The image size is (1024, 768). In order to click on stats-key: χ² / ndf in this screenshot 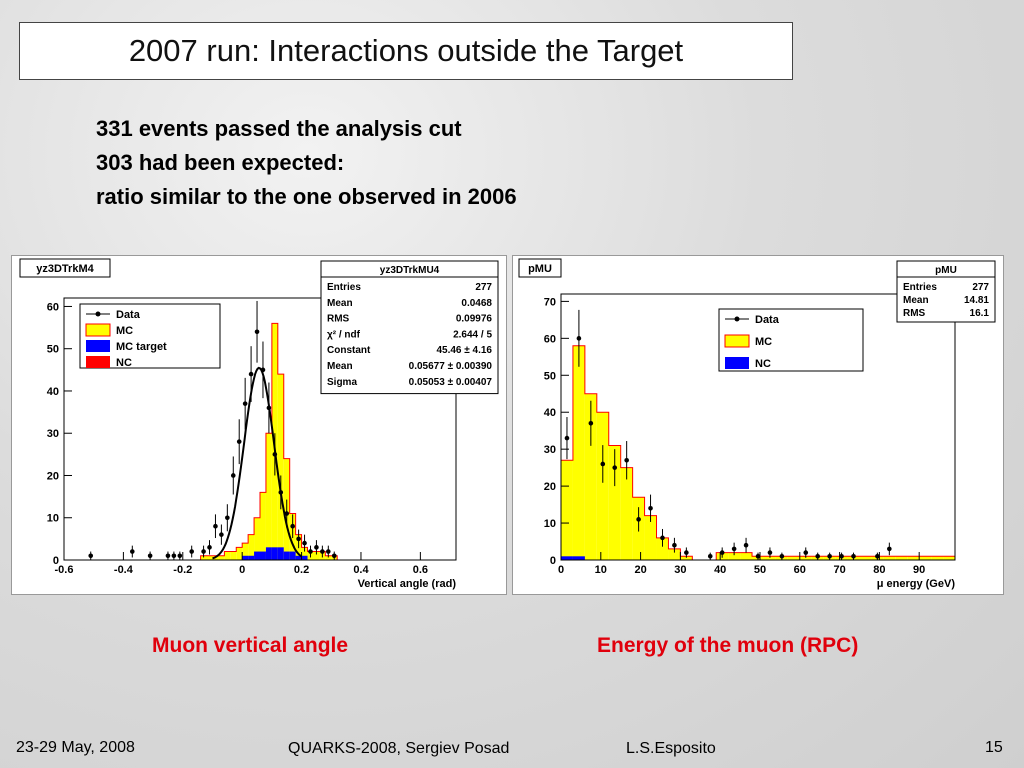, I will do `click(344, 334)`.